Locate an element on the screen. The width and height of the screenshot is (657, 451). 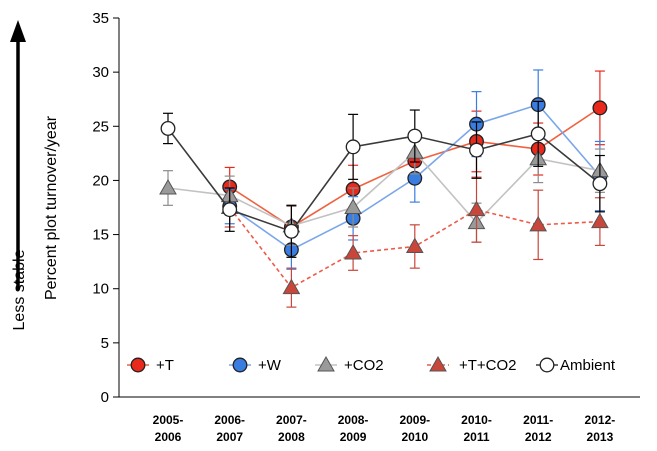
x-tick-label-line2: 2007 is located at coordinates (229, 437).